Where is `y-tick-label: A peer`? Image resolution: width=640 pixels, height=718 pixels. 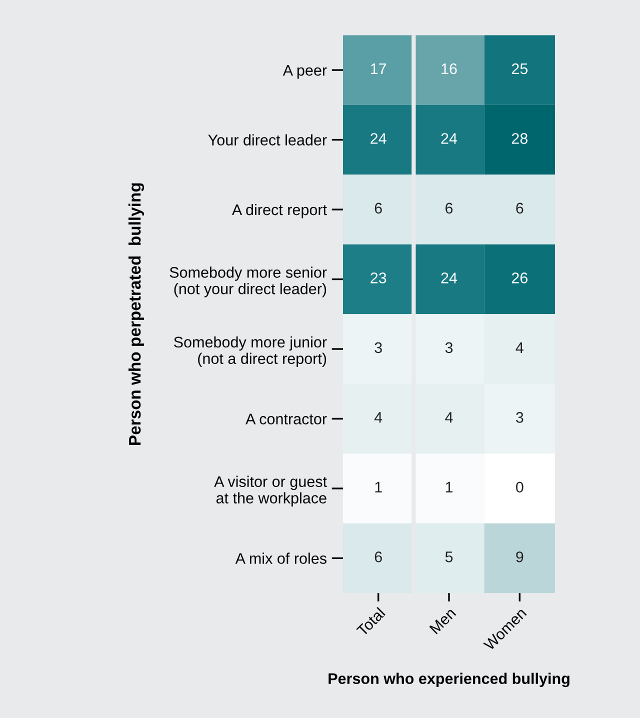
y-tick-label: A peer is located at coordinates (304, 72).